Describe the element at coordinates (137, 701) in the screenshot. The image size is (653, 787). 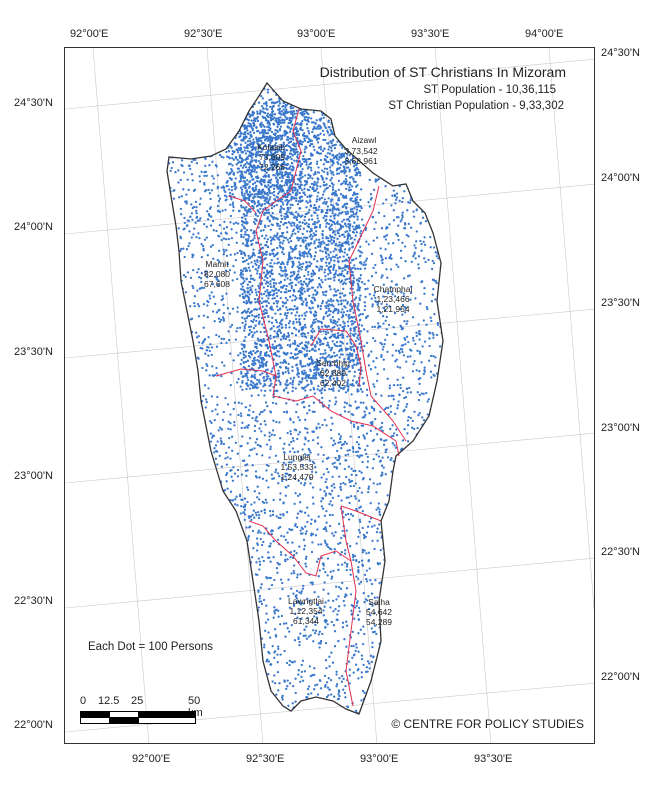
I see `scale-label: 25` at that location.